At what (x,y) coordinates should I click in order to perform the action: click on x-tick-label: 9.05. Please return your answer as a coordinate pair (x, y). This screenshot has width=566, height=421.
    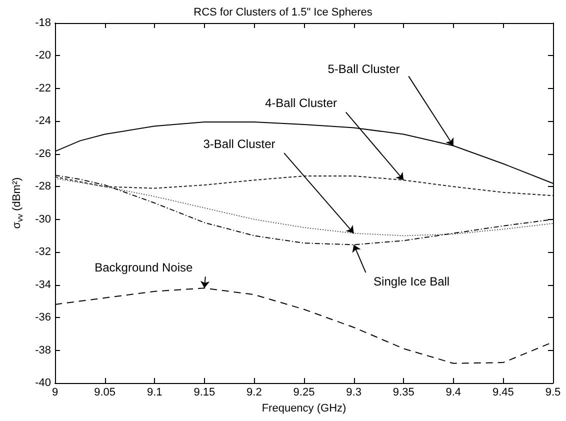
    Looking at the image, I should click on (105, 392).